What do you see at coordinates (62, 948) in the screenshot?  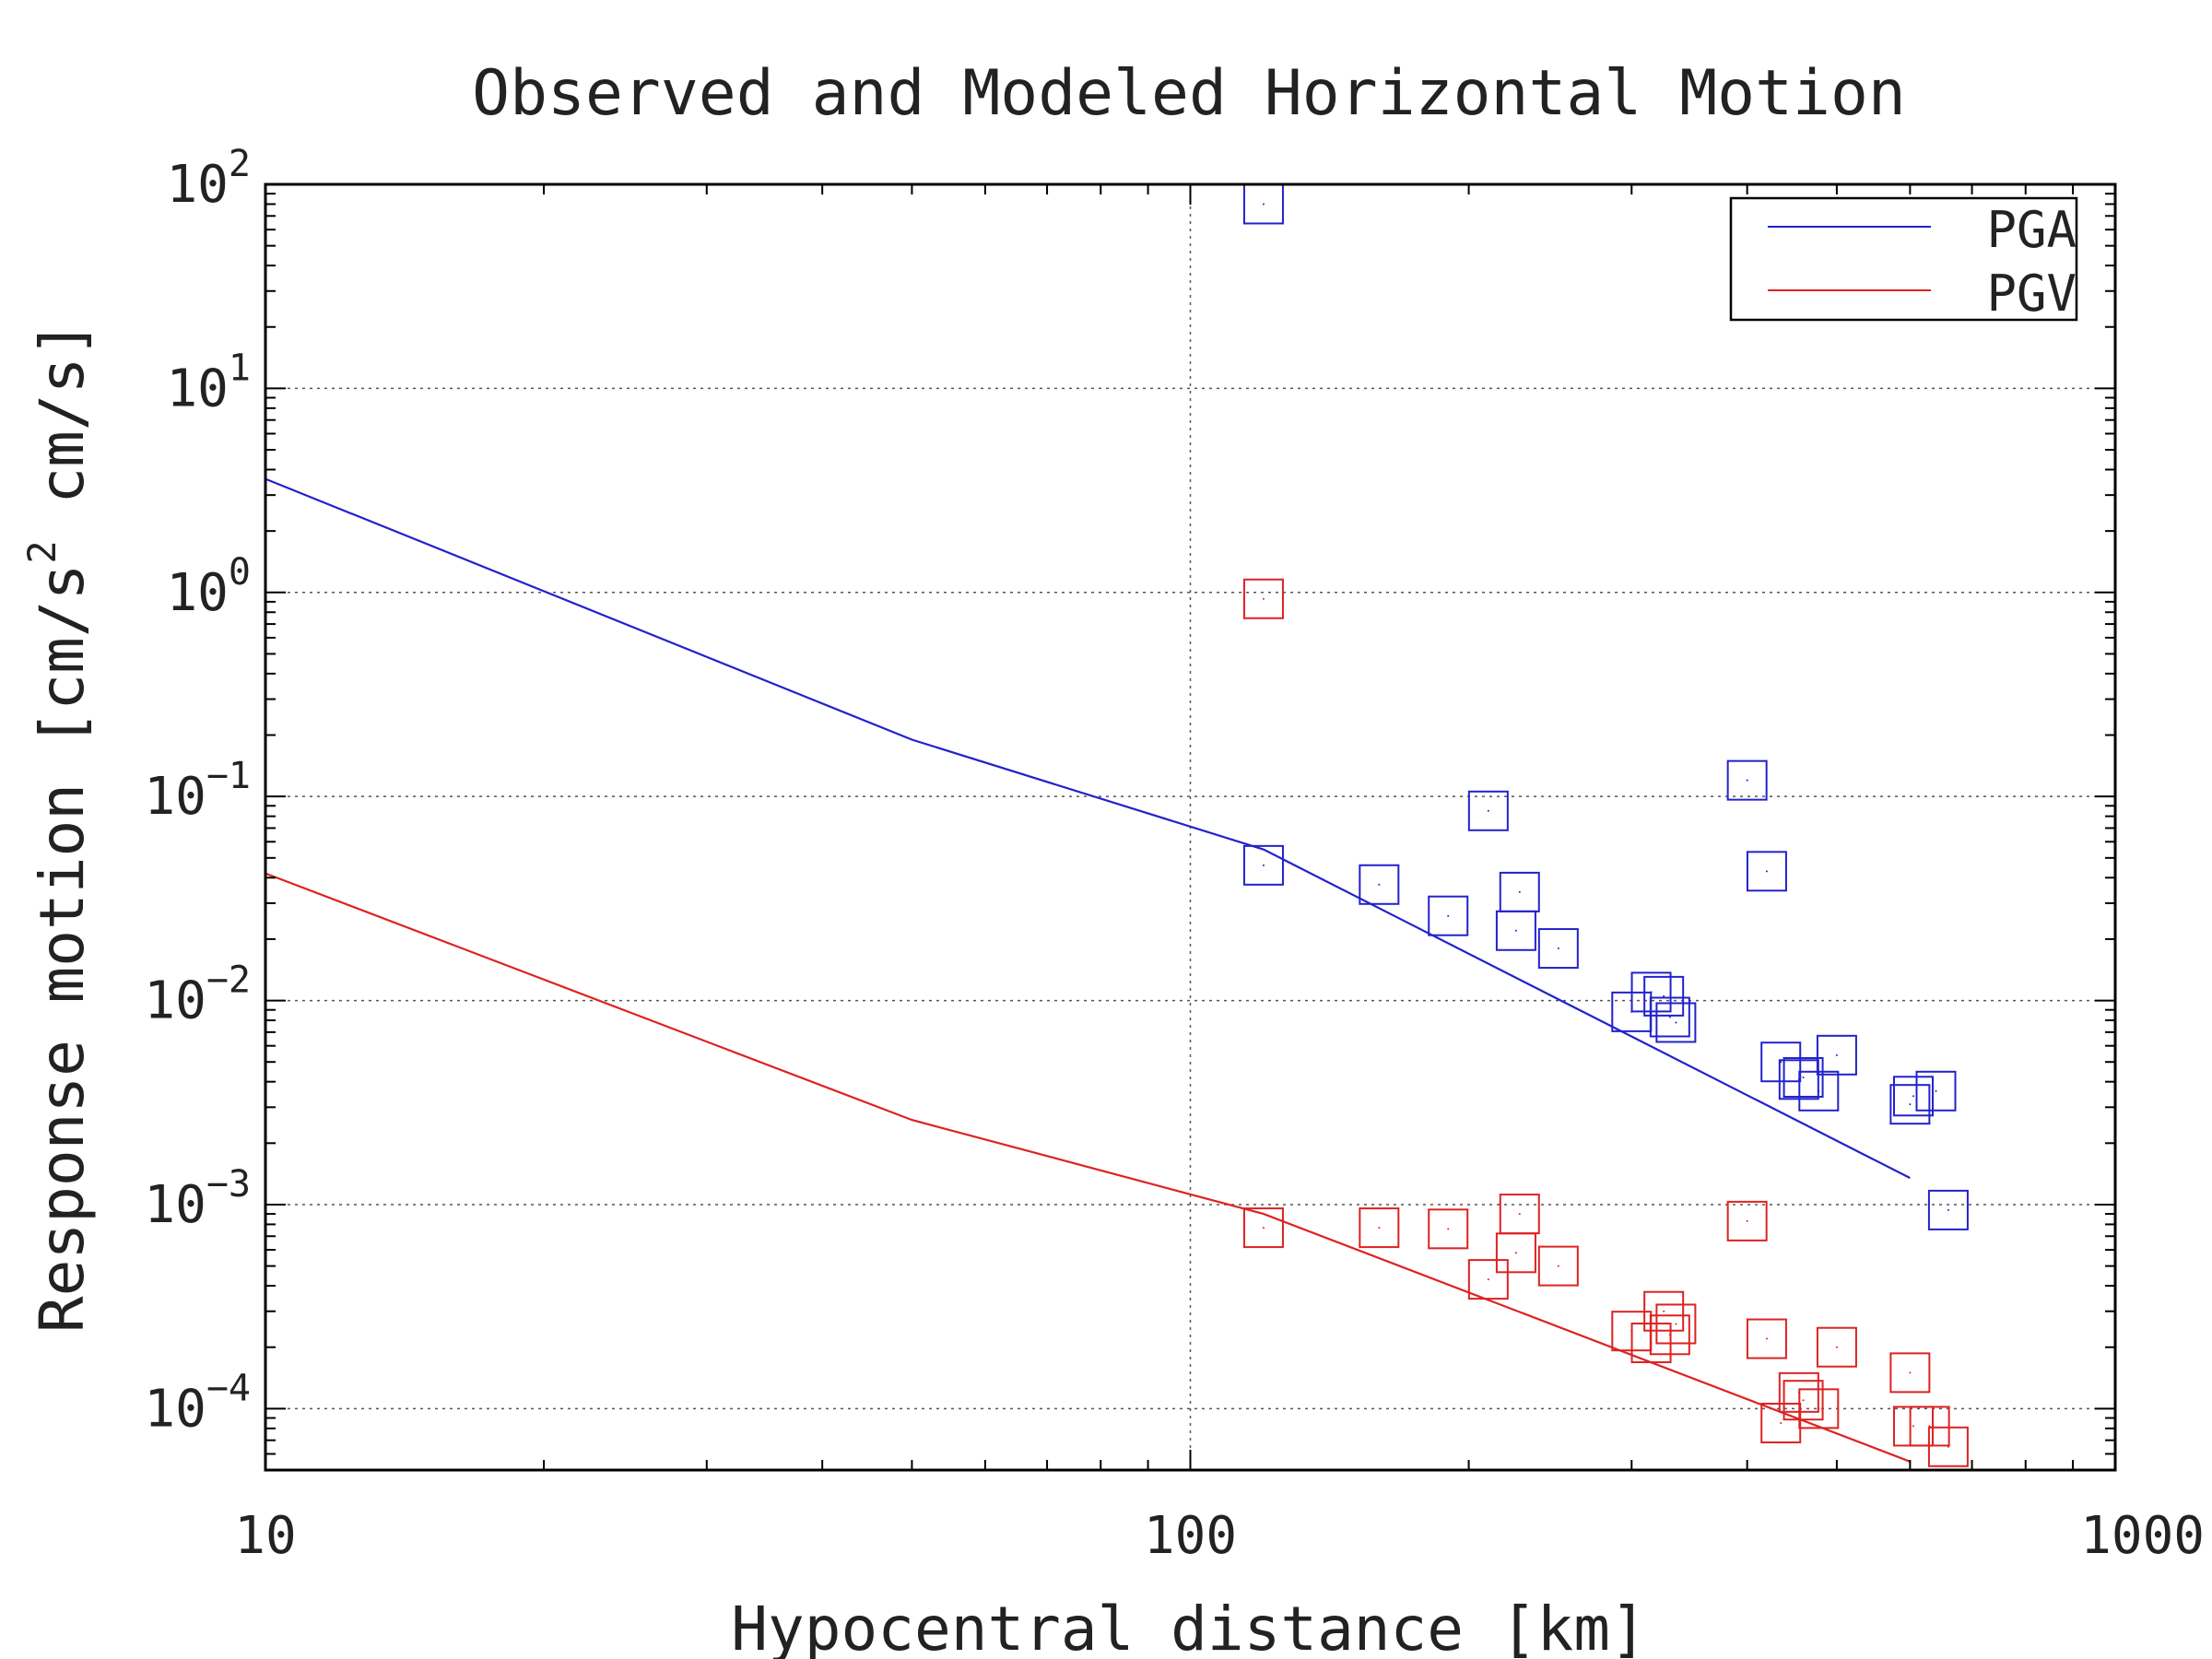 I see `y-axis-label-prefix: Response motion [cm/s` at bounding box center [62, 948].